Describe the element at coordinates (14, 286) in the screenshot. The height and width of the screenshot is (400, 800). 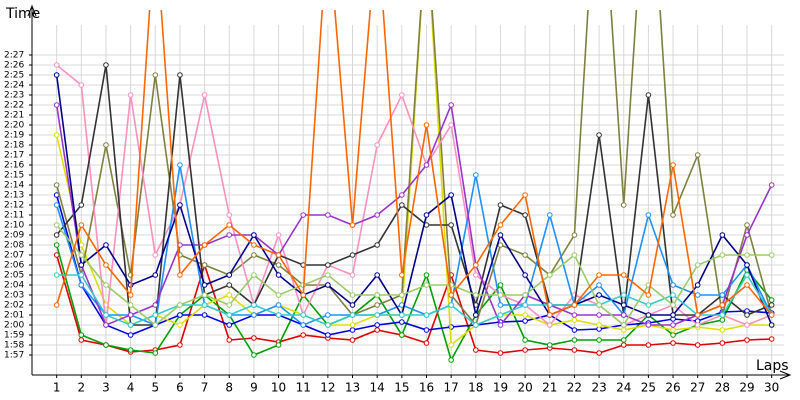
I see `y-tick-label: 2:04` at that location.